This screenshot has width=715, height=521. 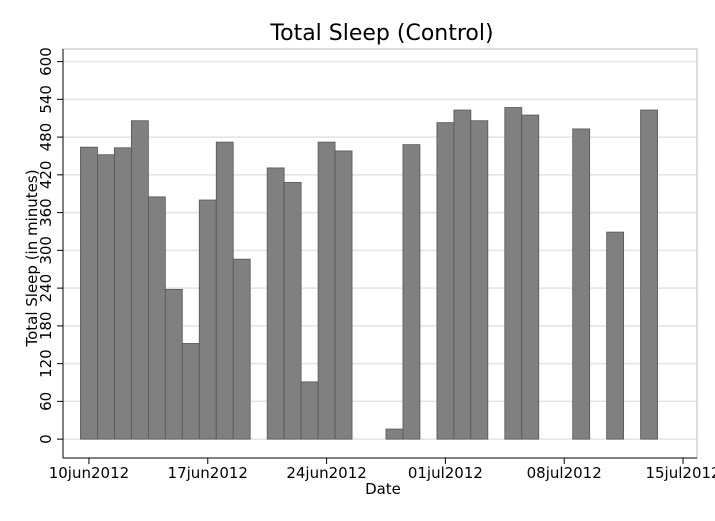 I want to click on y-tick-label: 300, so click(x=46, y=250).